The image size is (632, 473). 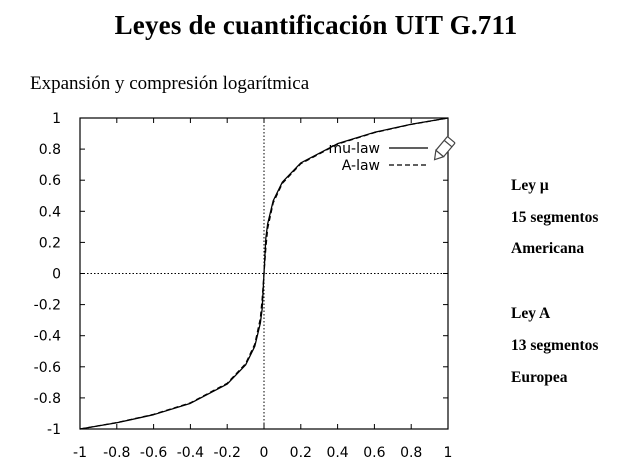 I want to click on note-ley-a: Ley A, so click(x=531, y=313).